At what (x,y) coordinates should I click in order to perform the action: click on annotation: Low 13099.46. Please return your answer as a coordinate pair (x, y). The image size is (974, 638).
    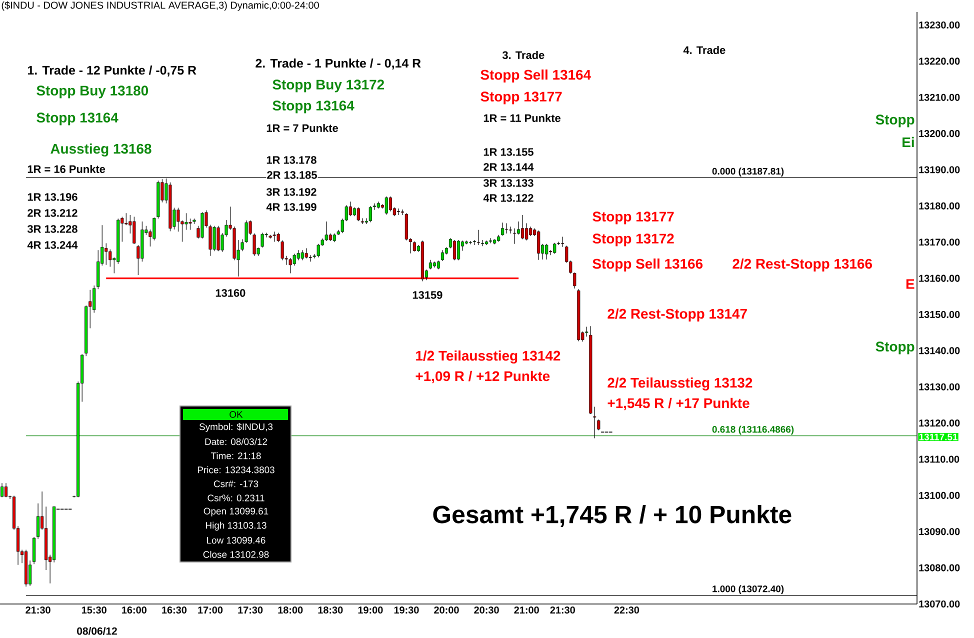
    Looking at the image, I should click on (236, 540).